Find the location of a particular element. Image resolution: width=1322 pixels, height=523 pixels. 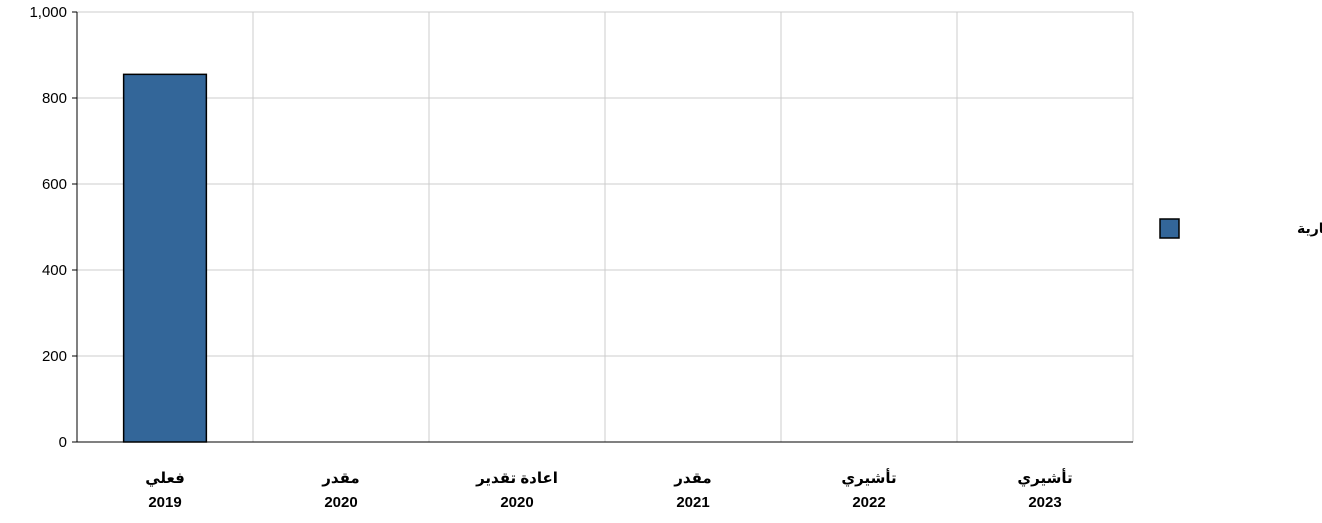

legend-swatch is located at coordinates (1169, 228).